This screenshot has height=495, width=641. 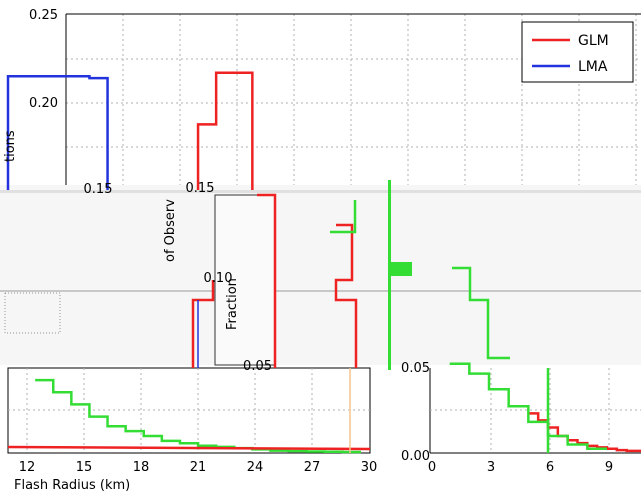 I want to click on x-tick-label: 24, so click(x=255, y=467).